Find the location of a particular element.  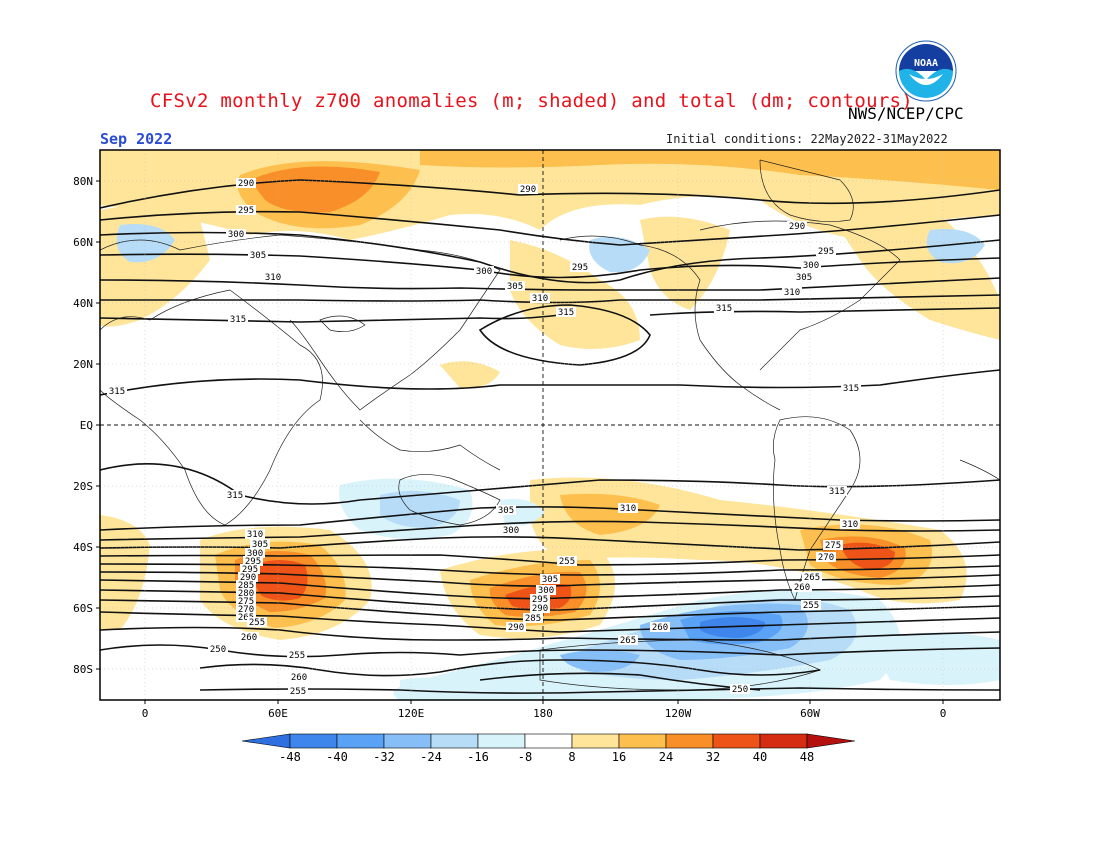

colorbar-label: -8 is located at coordinates (525, 757).